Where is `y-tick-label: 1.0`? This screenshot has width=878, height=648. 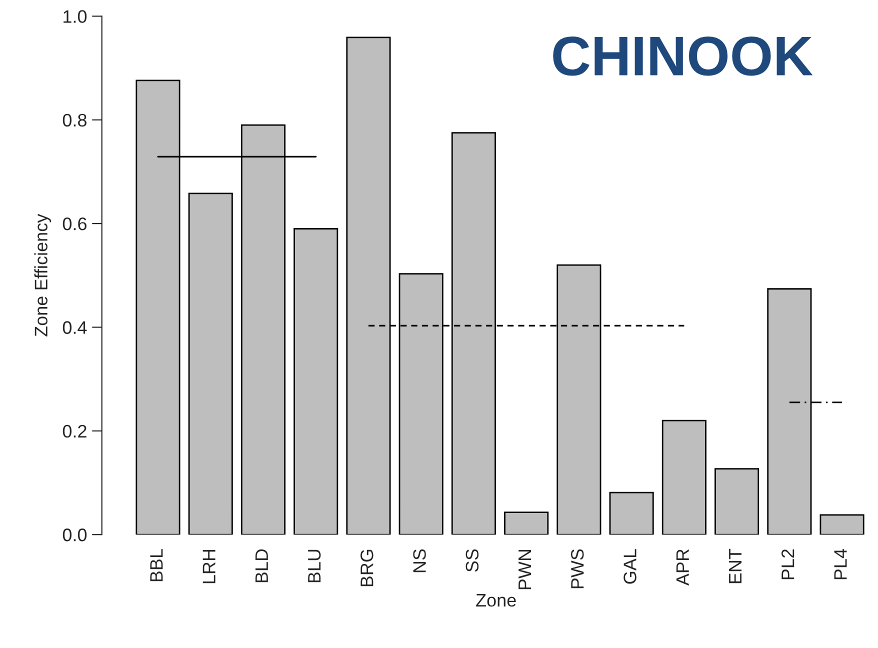 y-tick-label: 1.0 is located at coordinates (75, 16).